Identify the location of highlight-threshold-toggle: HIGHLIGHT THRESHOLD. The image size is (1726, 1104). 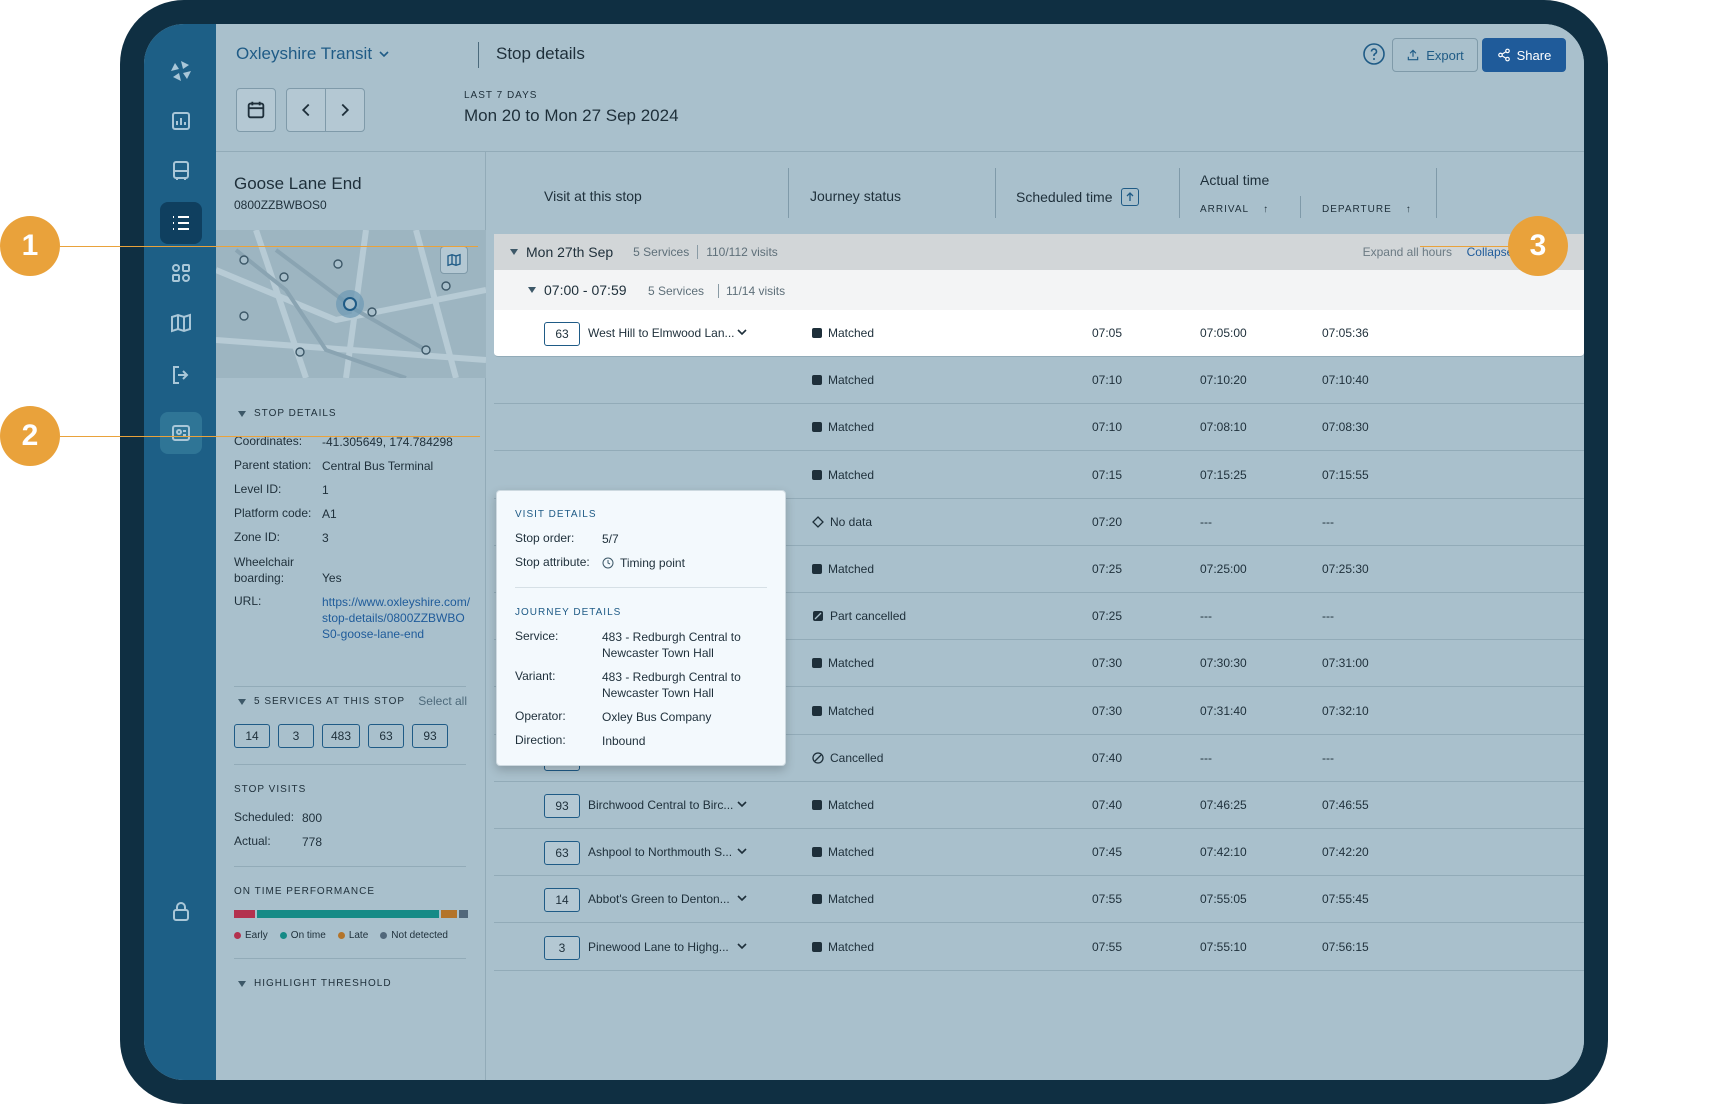
(315, 983).